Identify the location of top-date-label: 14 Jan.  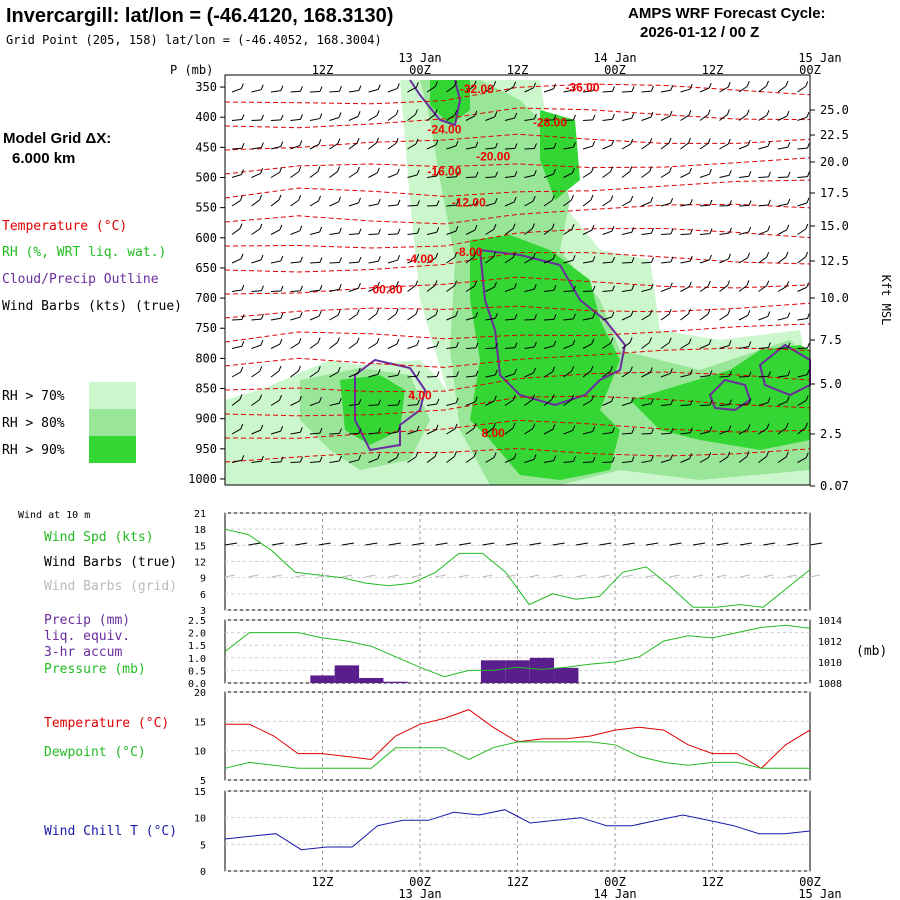
(614, 58).